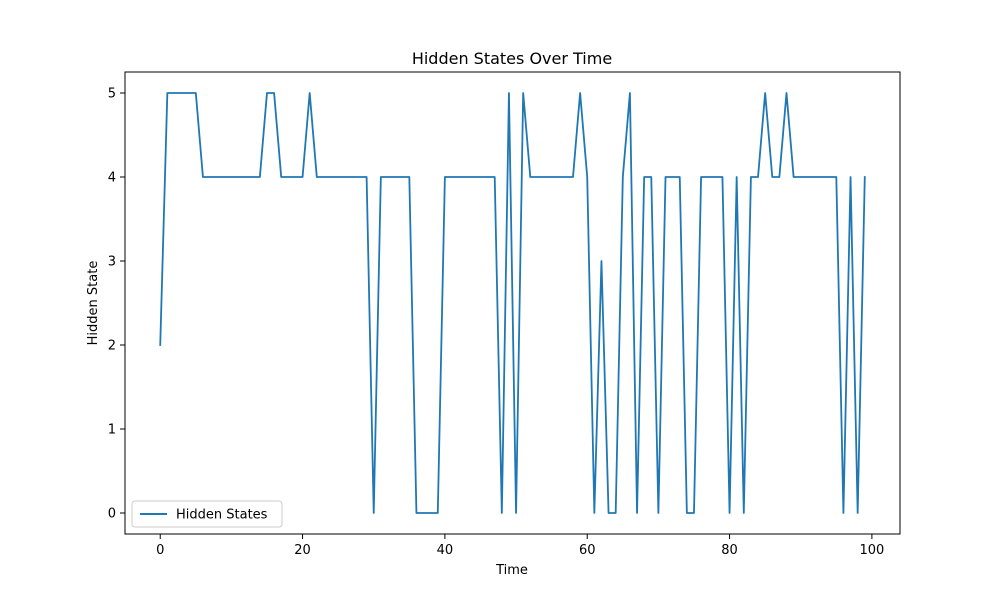 Image resolution: width=1000 pixels, height=600 pixels. Describe the element at coordinates (511, 570) in the screenshot. I see `x-axis-label: Time` at that location.